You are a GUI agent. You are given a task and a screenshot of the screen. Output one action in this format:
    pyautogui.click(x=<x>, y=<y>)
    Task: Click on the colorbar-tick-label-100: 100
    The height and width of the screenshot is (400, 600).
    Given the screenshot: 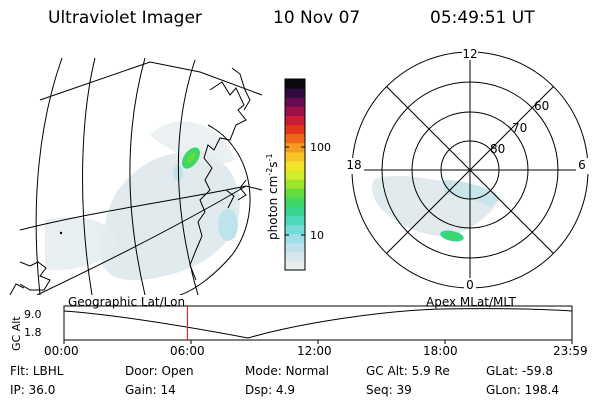 What is the action you would take?
    pyautogui.click(x=320, y=147)
    